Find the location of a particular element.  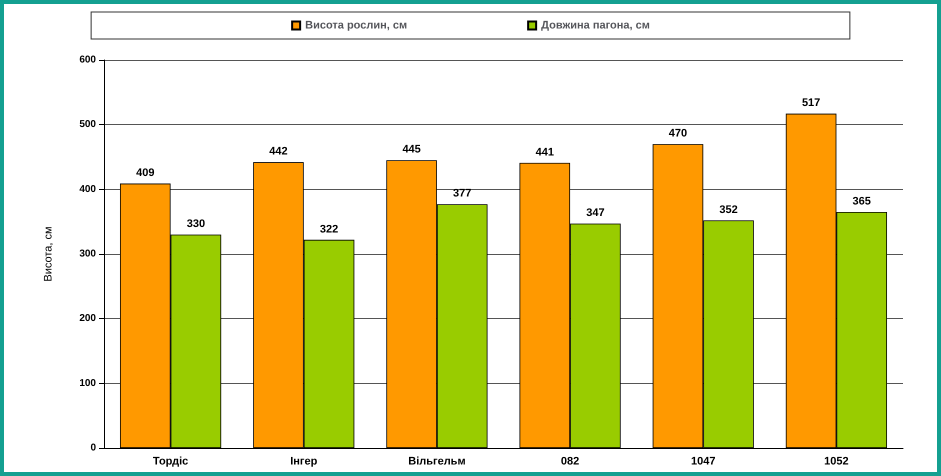

y-tick-label: 400 is located at coordinates (87, 189).